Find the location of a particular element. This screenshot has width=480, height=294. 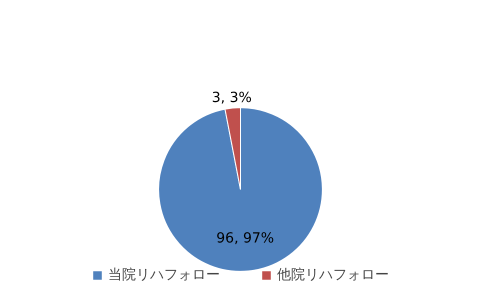

data-label: 3, 3% is located at coordinates (232, 98).